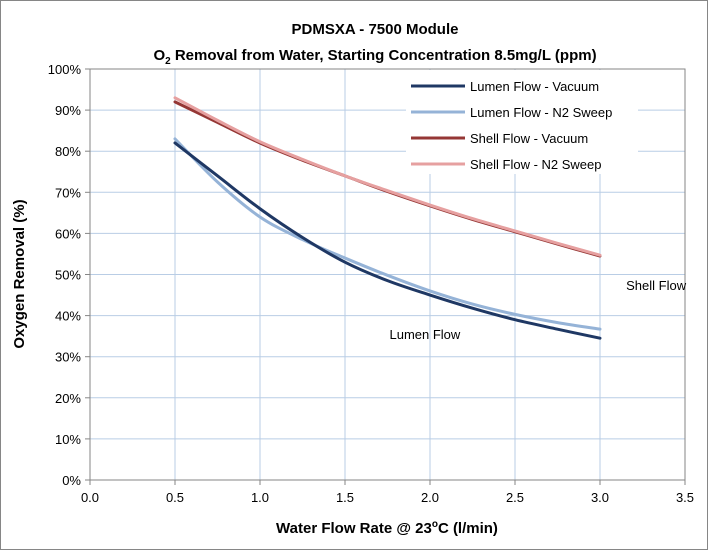 The image size is (708, 550). I want to click on y-axis-title: Oxygen Removal (%), so click(19, 273).